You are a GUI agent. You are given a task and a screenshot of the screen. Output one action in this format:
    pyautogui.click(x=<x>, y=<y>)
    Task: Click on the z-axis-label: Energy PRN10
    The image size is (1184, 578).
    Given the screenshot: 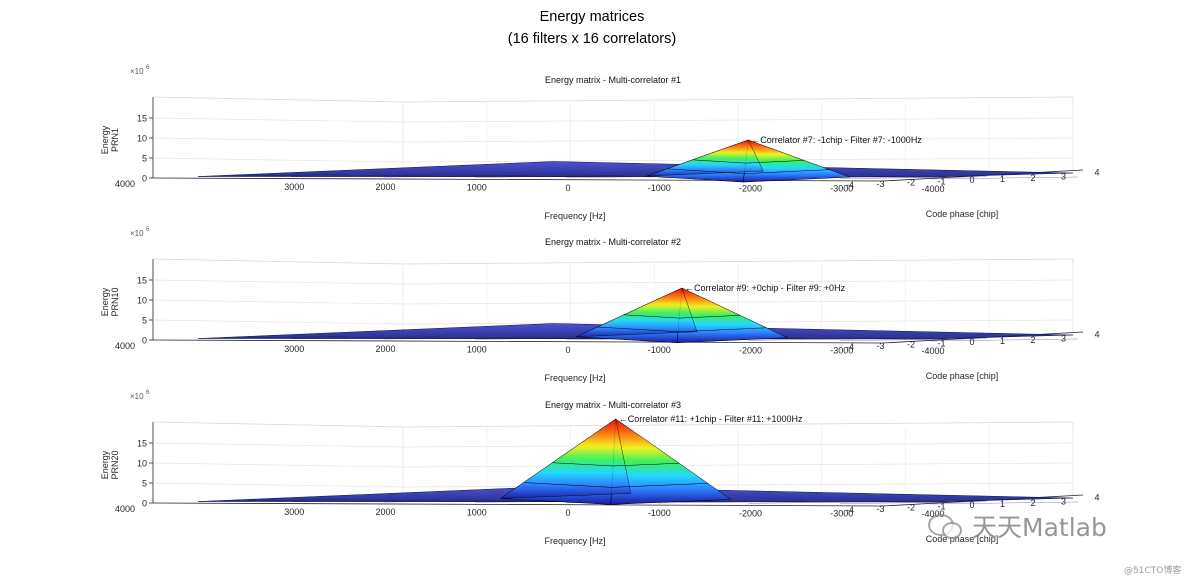 What is the action you would take?
    pyautogui.click(x=110, y=301)
    